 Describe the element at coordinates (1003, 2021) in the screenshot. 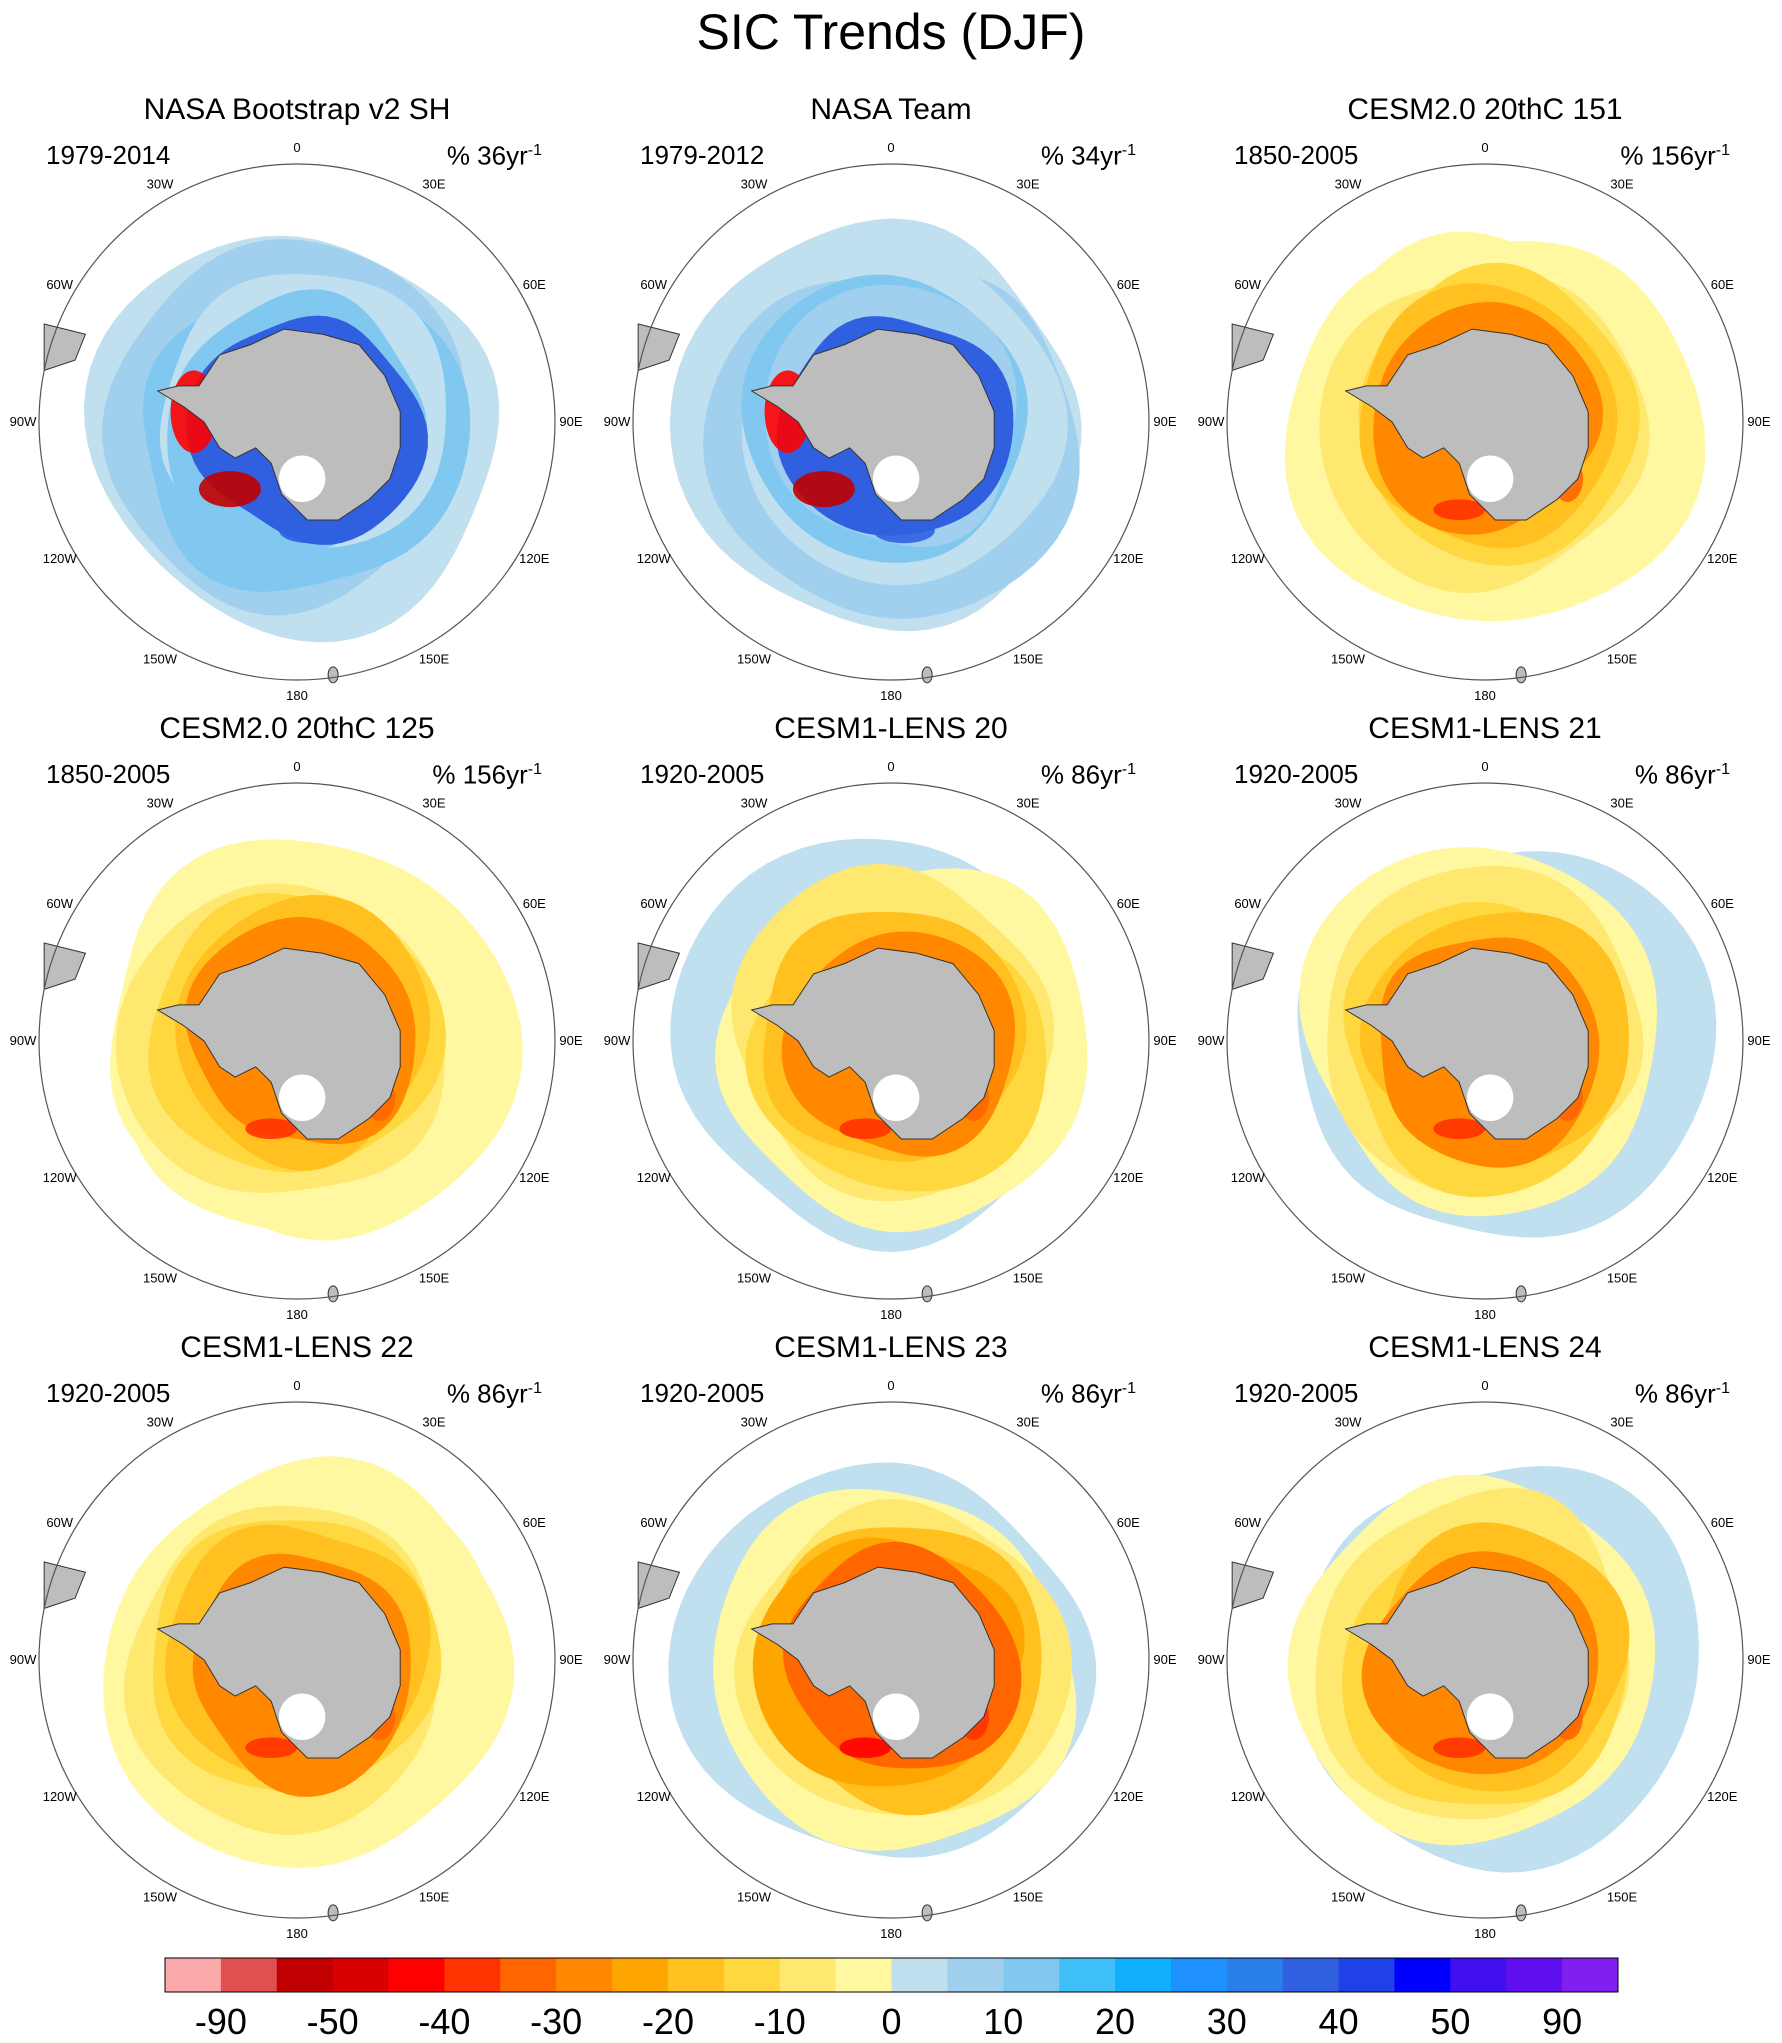

I see `colorbar-tick-label: 10` at that location.